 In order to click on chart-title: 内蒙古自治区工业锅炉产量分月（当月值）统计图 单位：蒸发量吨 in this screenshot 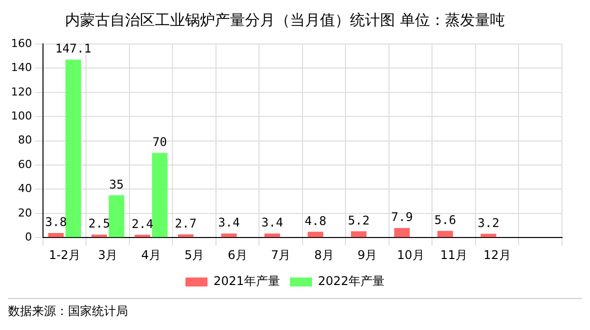, I will do `click(285, 19)`.